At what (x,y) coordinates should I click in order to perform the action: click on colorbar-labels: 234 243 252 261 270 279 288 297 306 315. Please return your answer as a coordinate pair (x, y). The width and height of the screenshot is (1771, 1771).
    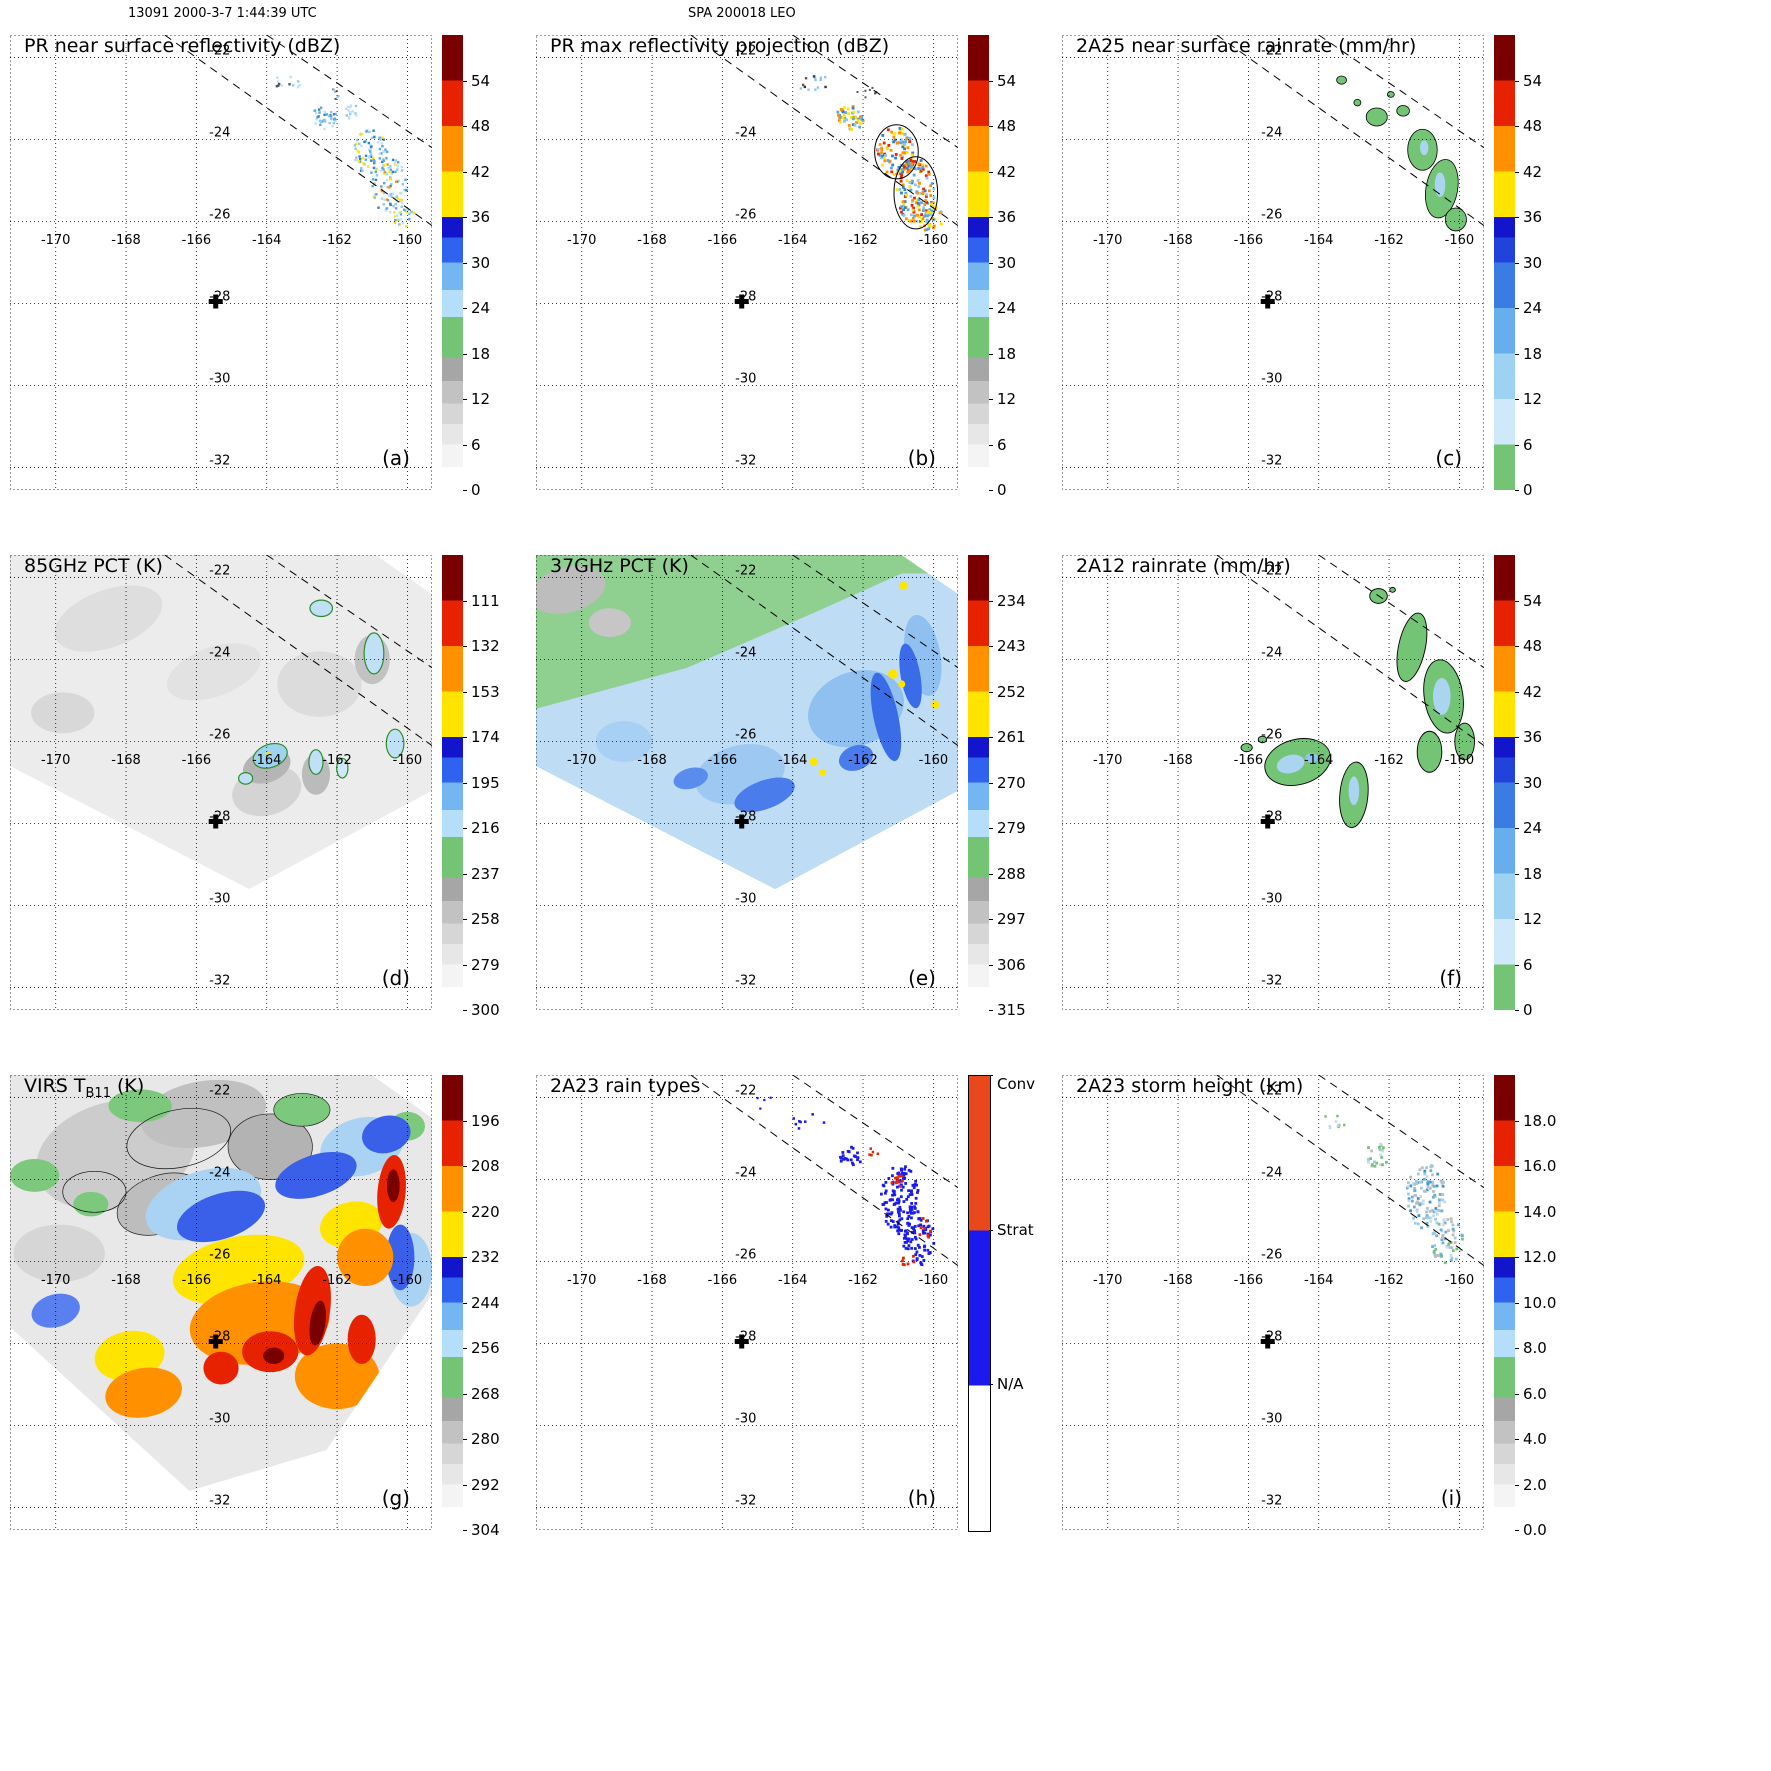
    Looking at the image, I should click on (1017, 787).